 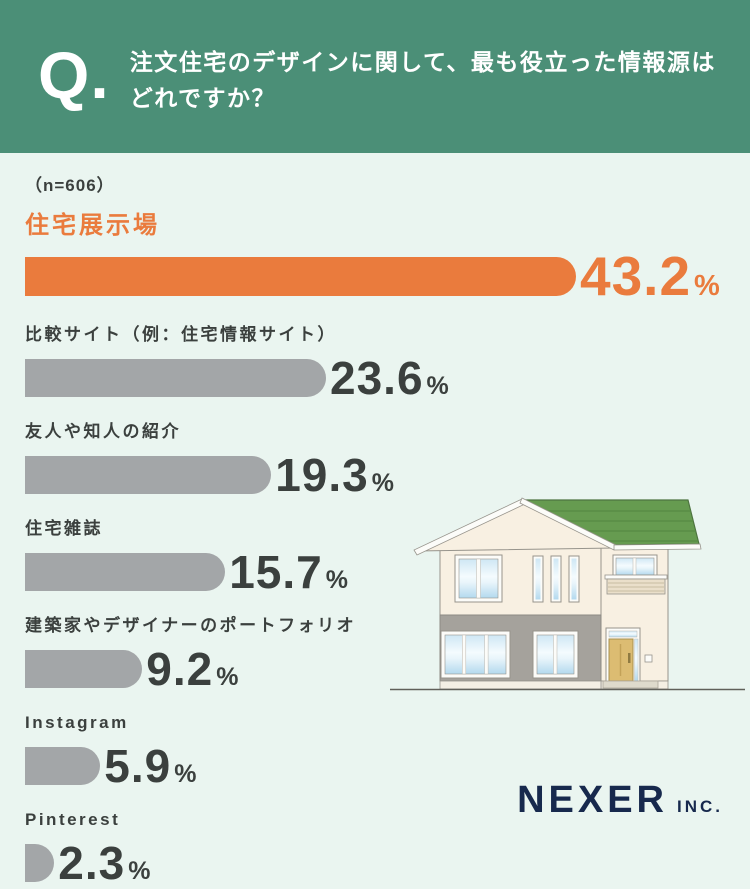 What do you see at coordinates (202, 98) in the screenshot?
I see `question-line2: どれですか？` at bounding box center [202, 98].